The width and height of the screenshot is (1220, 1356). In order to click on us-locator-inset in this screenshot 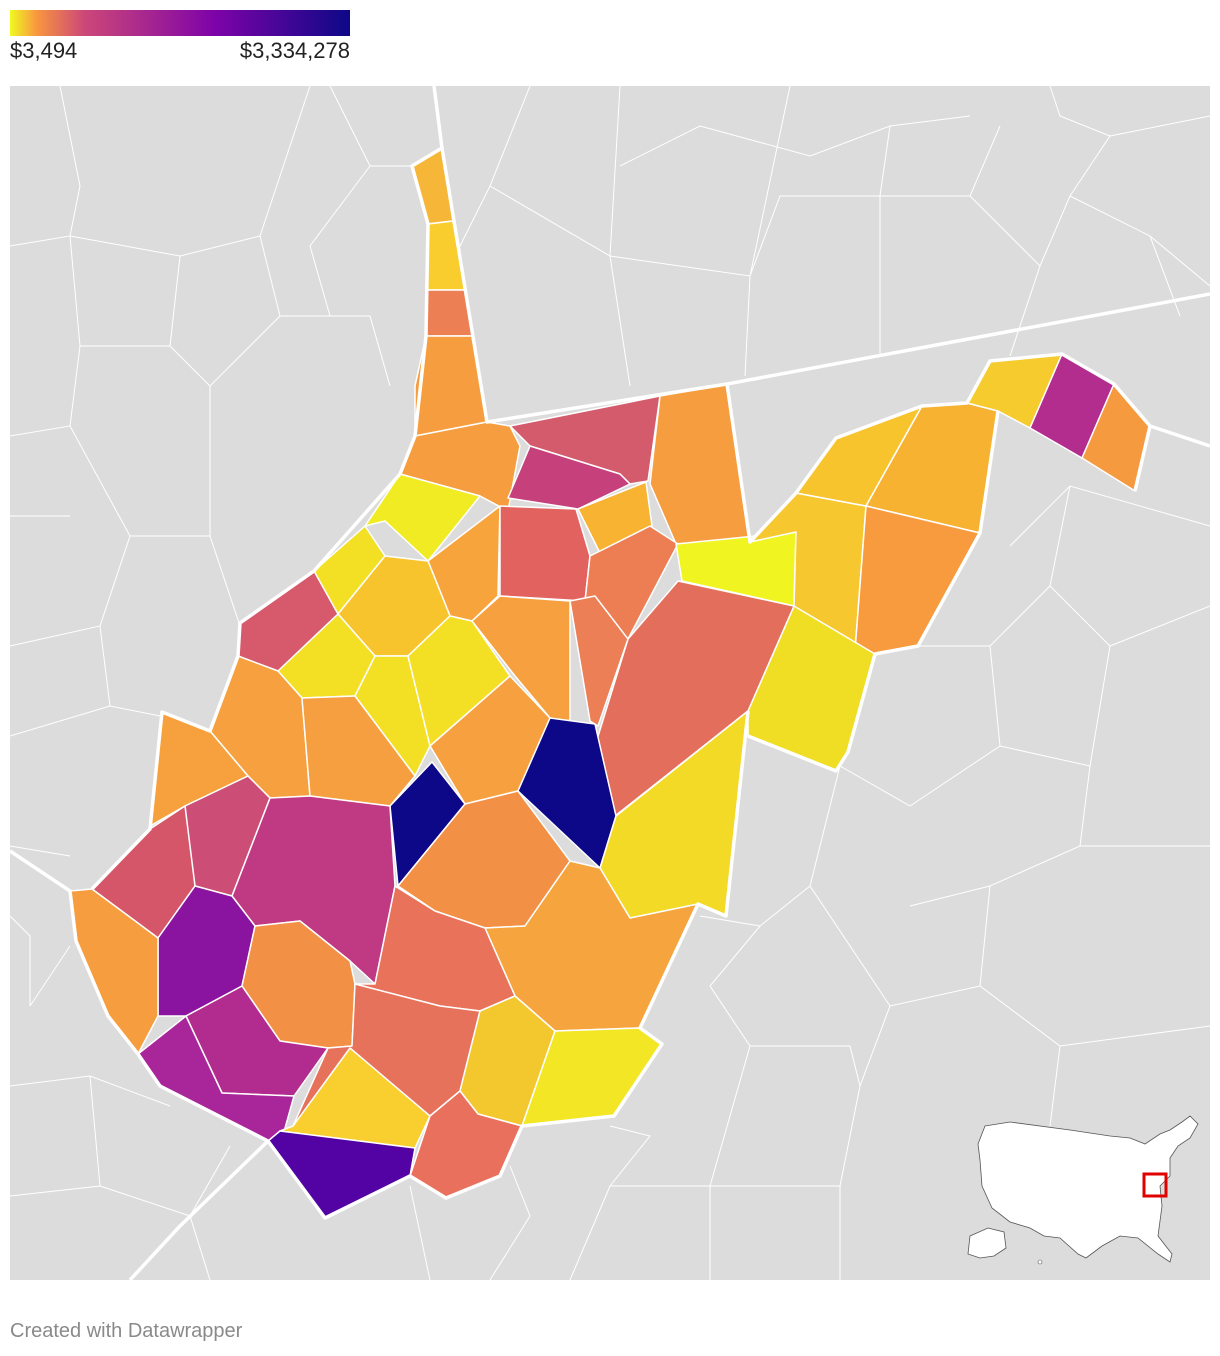, I will do `click(1083, 1190)`.